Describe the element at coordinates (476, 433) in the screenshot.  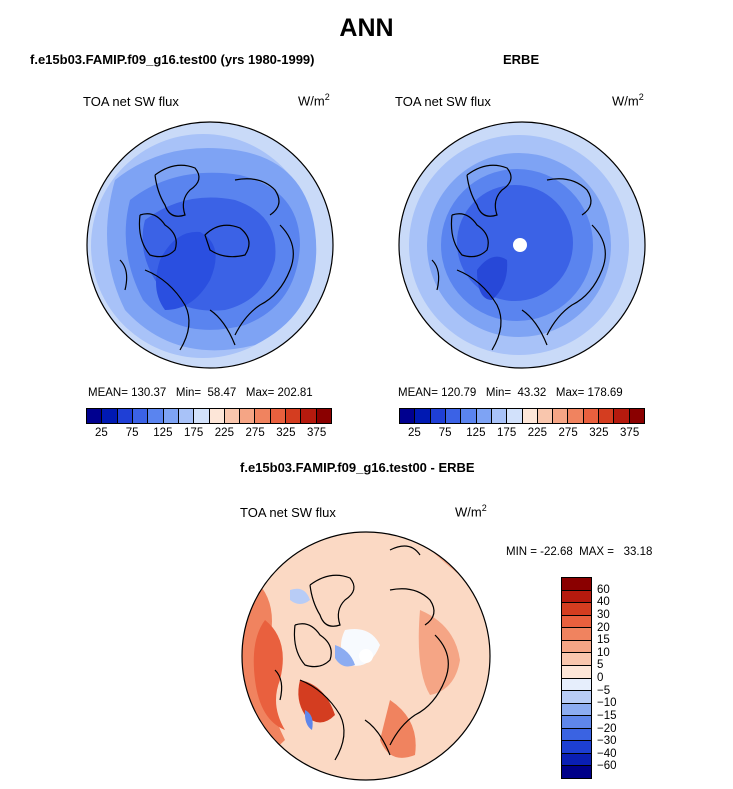
I see `colorbar-tick-label: 125` at that location.